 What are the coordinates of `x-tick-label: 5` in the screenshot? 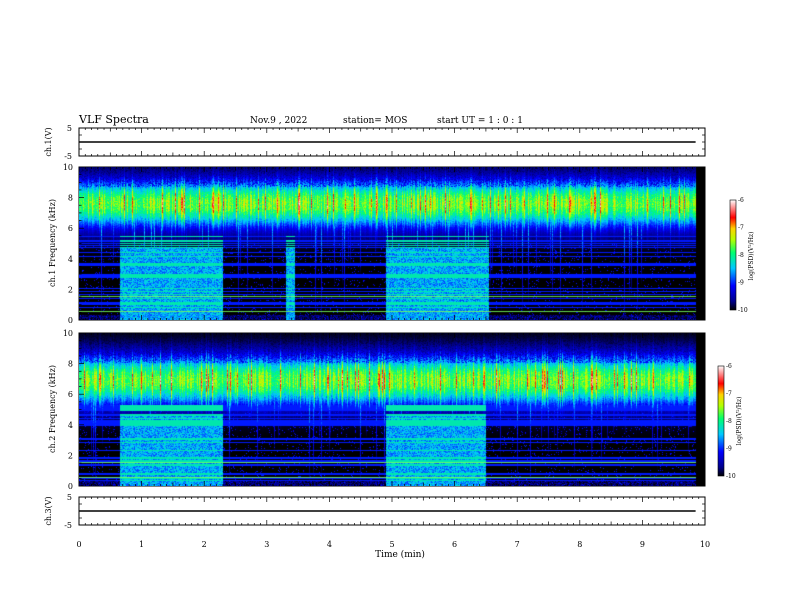 It's located at (391, 544).